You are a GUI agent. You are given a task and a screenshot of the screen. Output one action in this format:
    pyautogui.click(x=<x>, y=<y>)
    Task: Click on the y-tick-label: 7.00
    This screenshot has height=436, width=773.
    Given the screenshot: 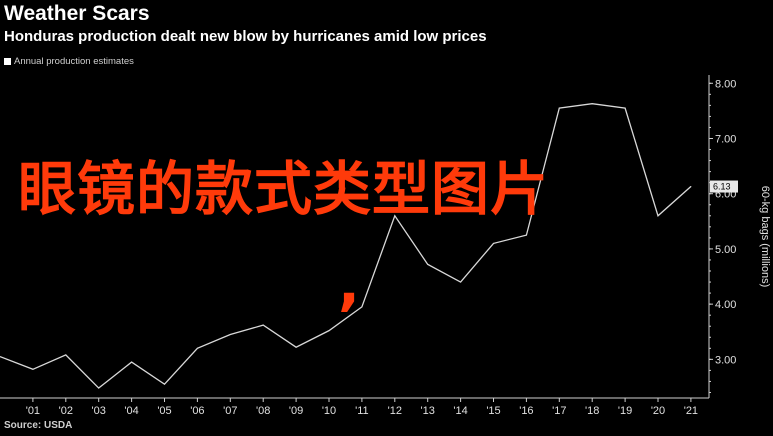 What is the action you would take?
    pyautogui.click(x=725, y=139)
    